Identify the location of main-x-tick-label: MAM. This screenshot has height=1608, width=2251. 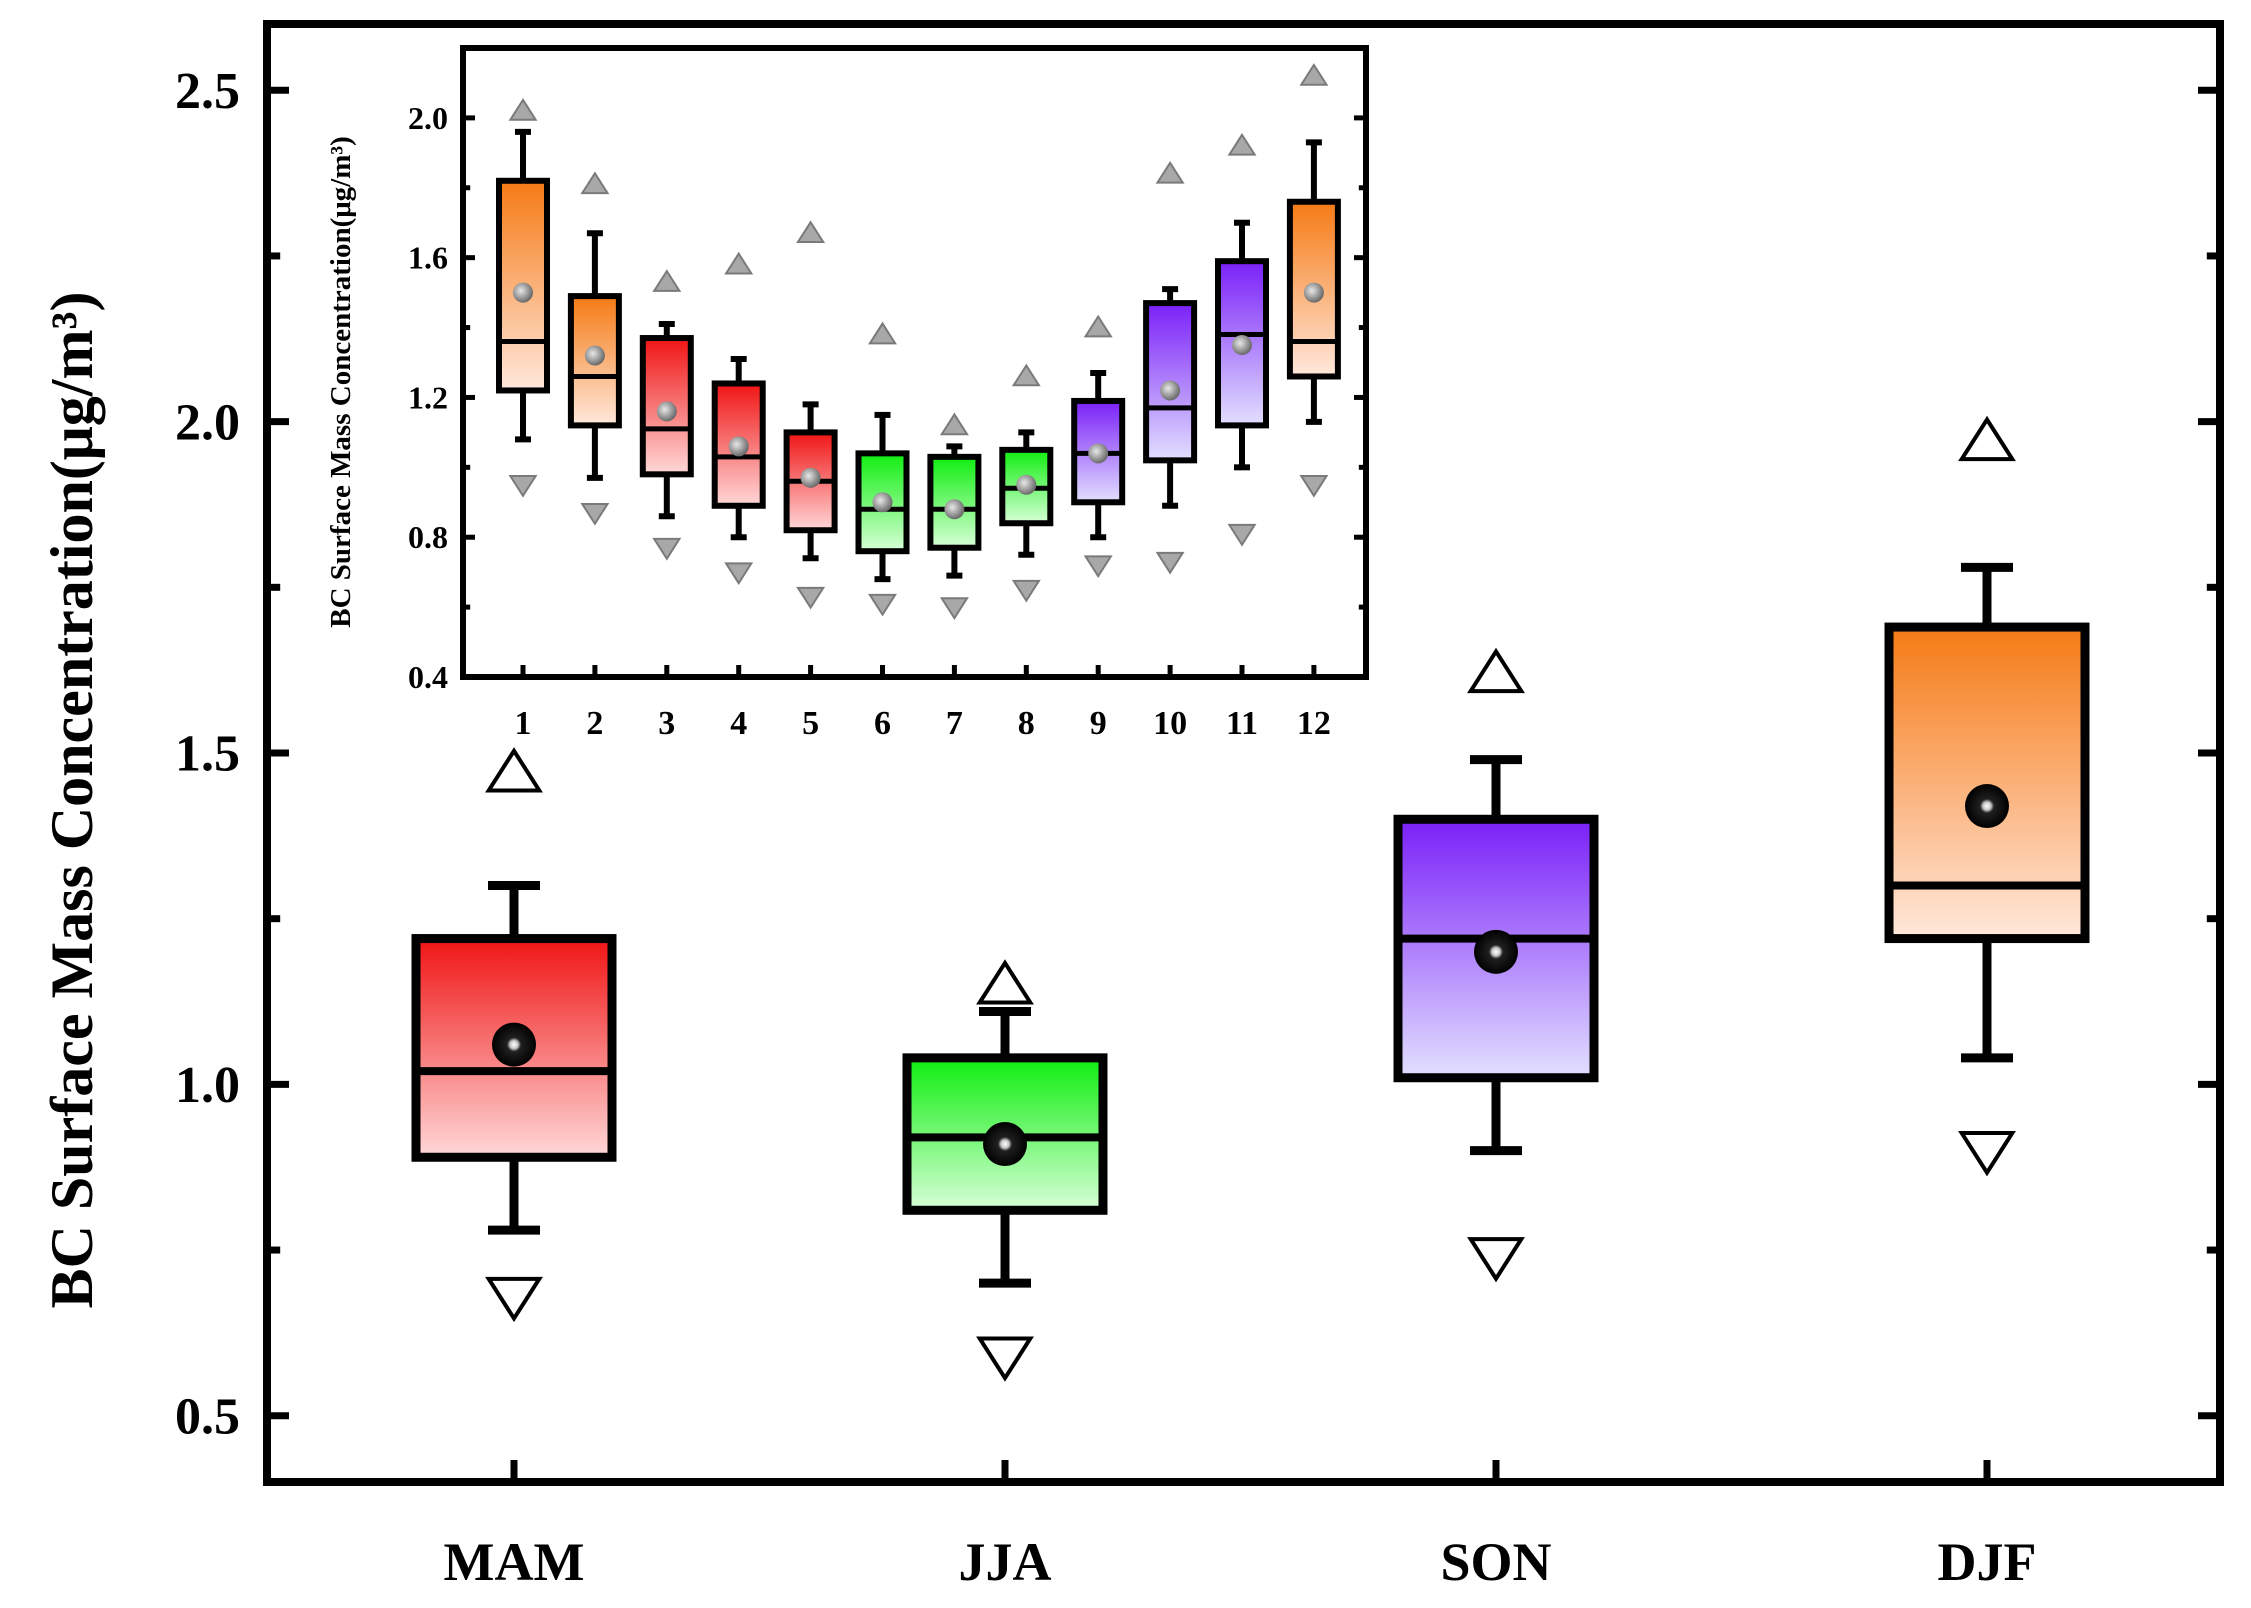
(514, 1562).